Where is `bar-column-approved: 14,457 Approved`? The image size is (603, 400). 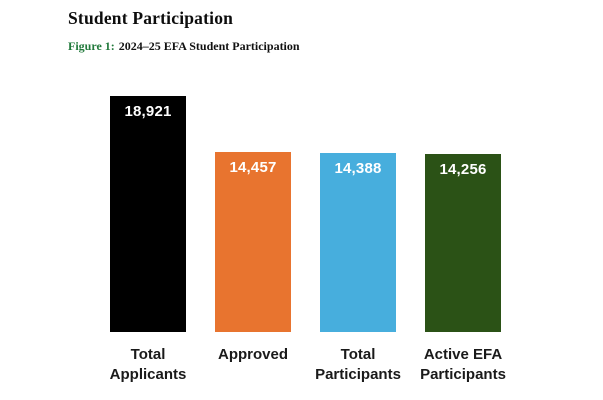 bar-column-approved: 14,457 Approved is located at coordinates (253, 268).